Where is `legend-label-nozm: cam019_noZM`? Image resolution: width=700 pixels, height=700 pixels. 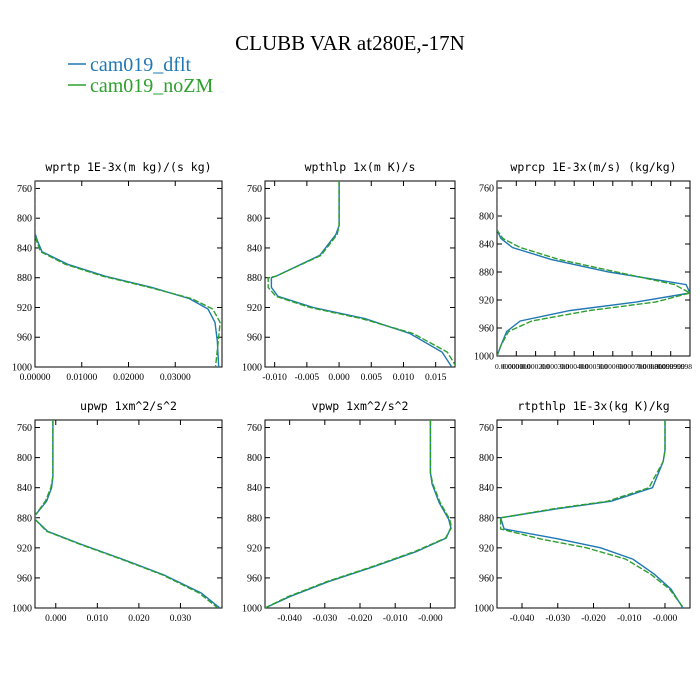 legend-label-nozm: cam019_noZM is located at coordinates (152, 86).